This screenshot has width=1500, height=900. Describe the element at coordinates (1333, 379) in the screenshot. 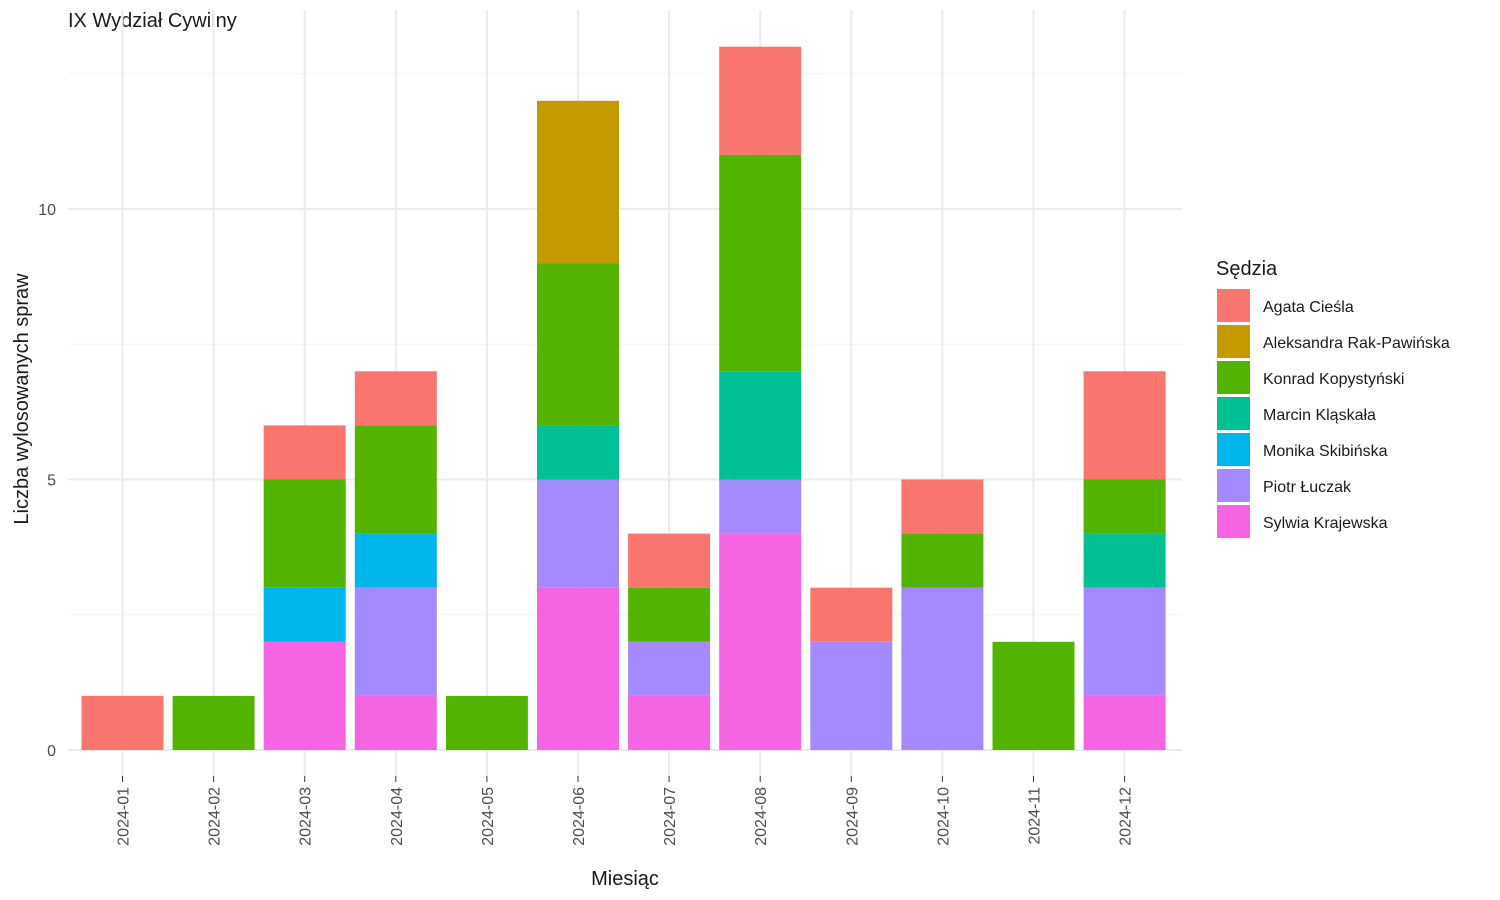

I see `legend-label: Konrad Kopystyński` at that location.